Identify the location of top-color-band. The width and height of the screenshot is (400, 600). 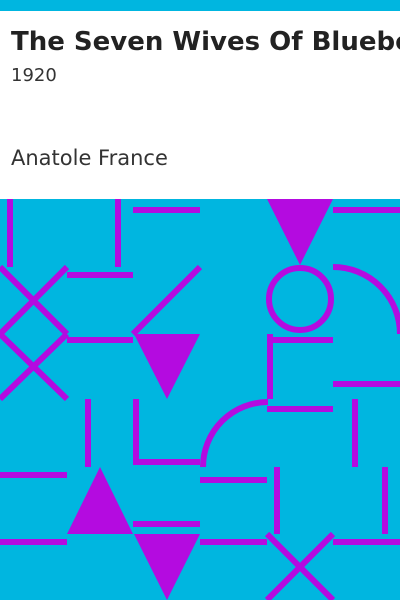
(200, 5).